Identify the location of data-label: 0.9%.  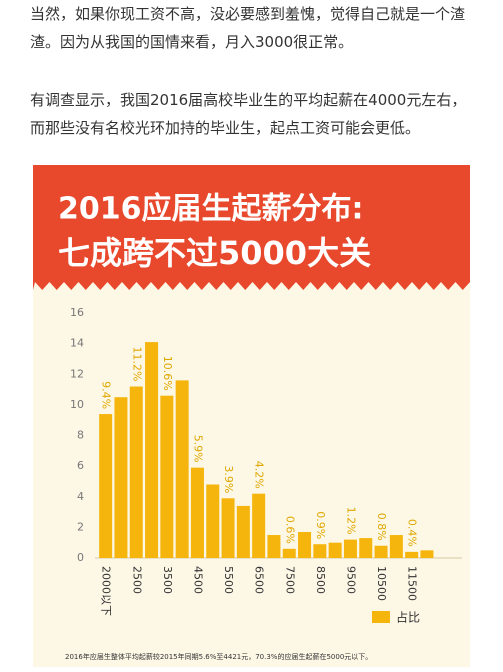
(320, 525).